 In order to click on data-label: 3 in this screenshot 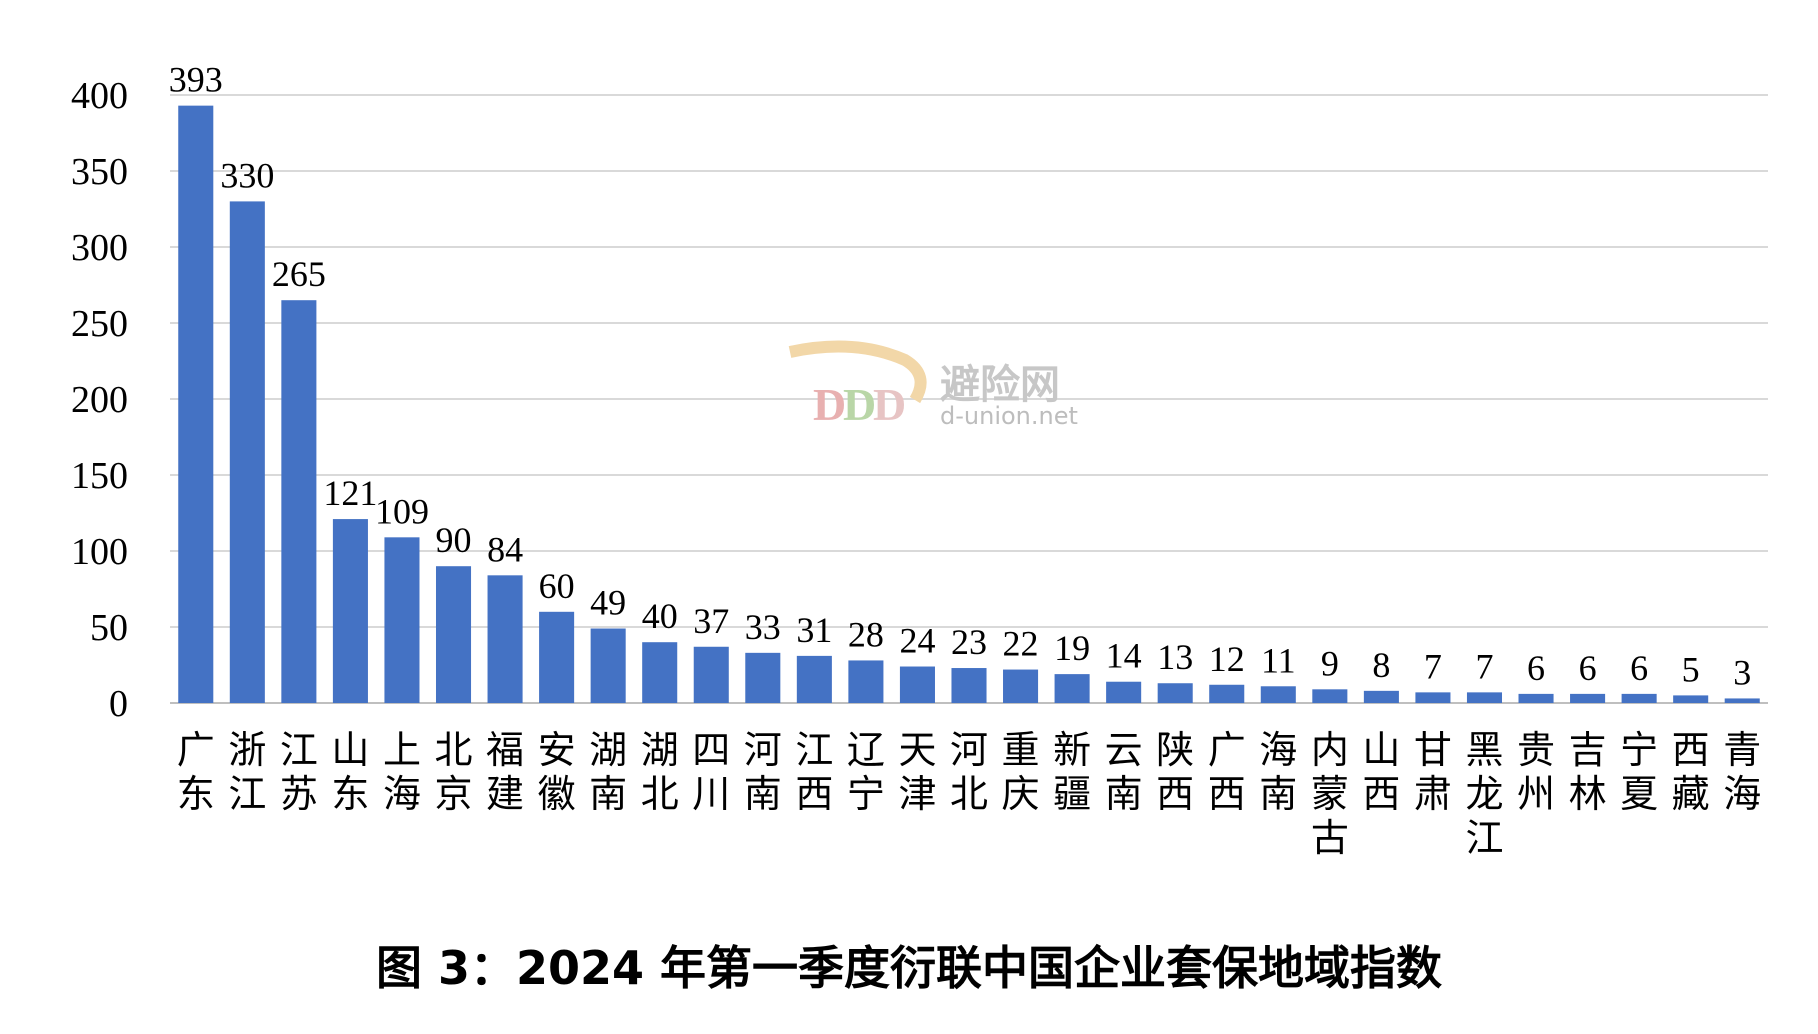, I will do `click(1742, 672)`.